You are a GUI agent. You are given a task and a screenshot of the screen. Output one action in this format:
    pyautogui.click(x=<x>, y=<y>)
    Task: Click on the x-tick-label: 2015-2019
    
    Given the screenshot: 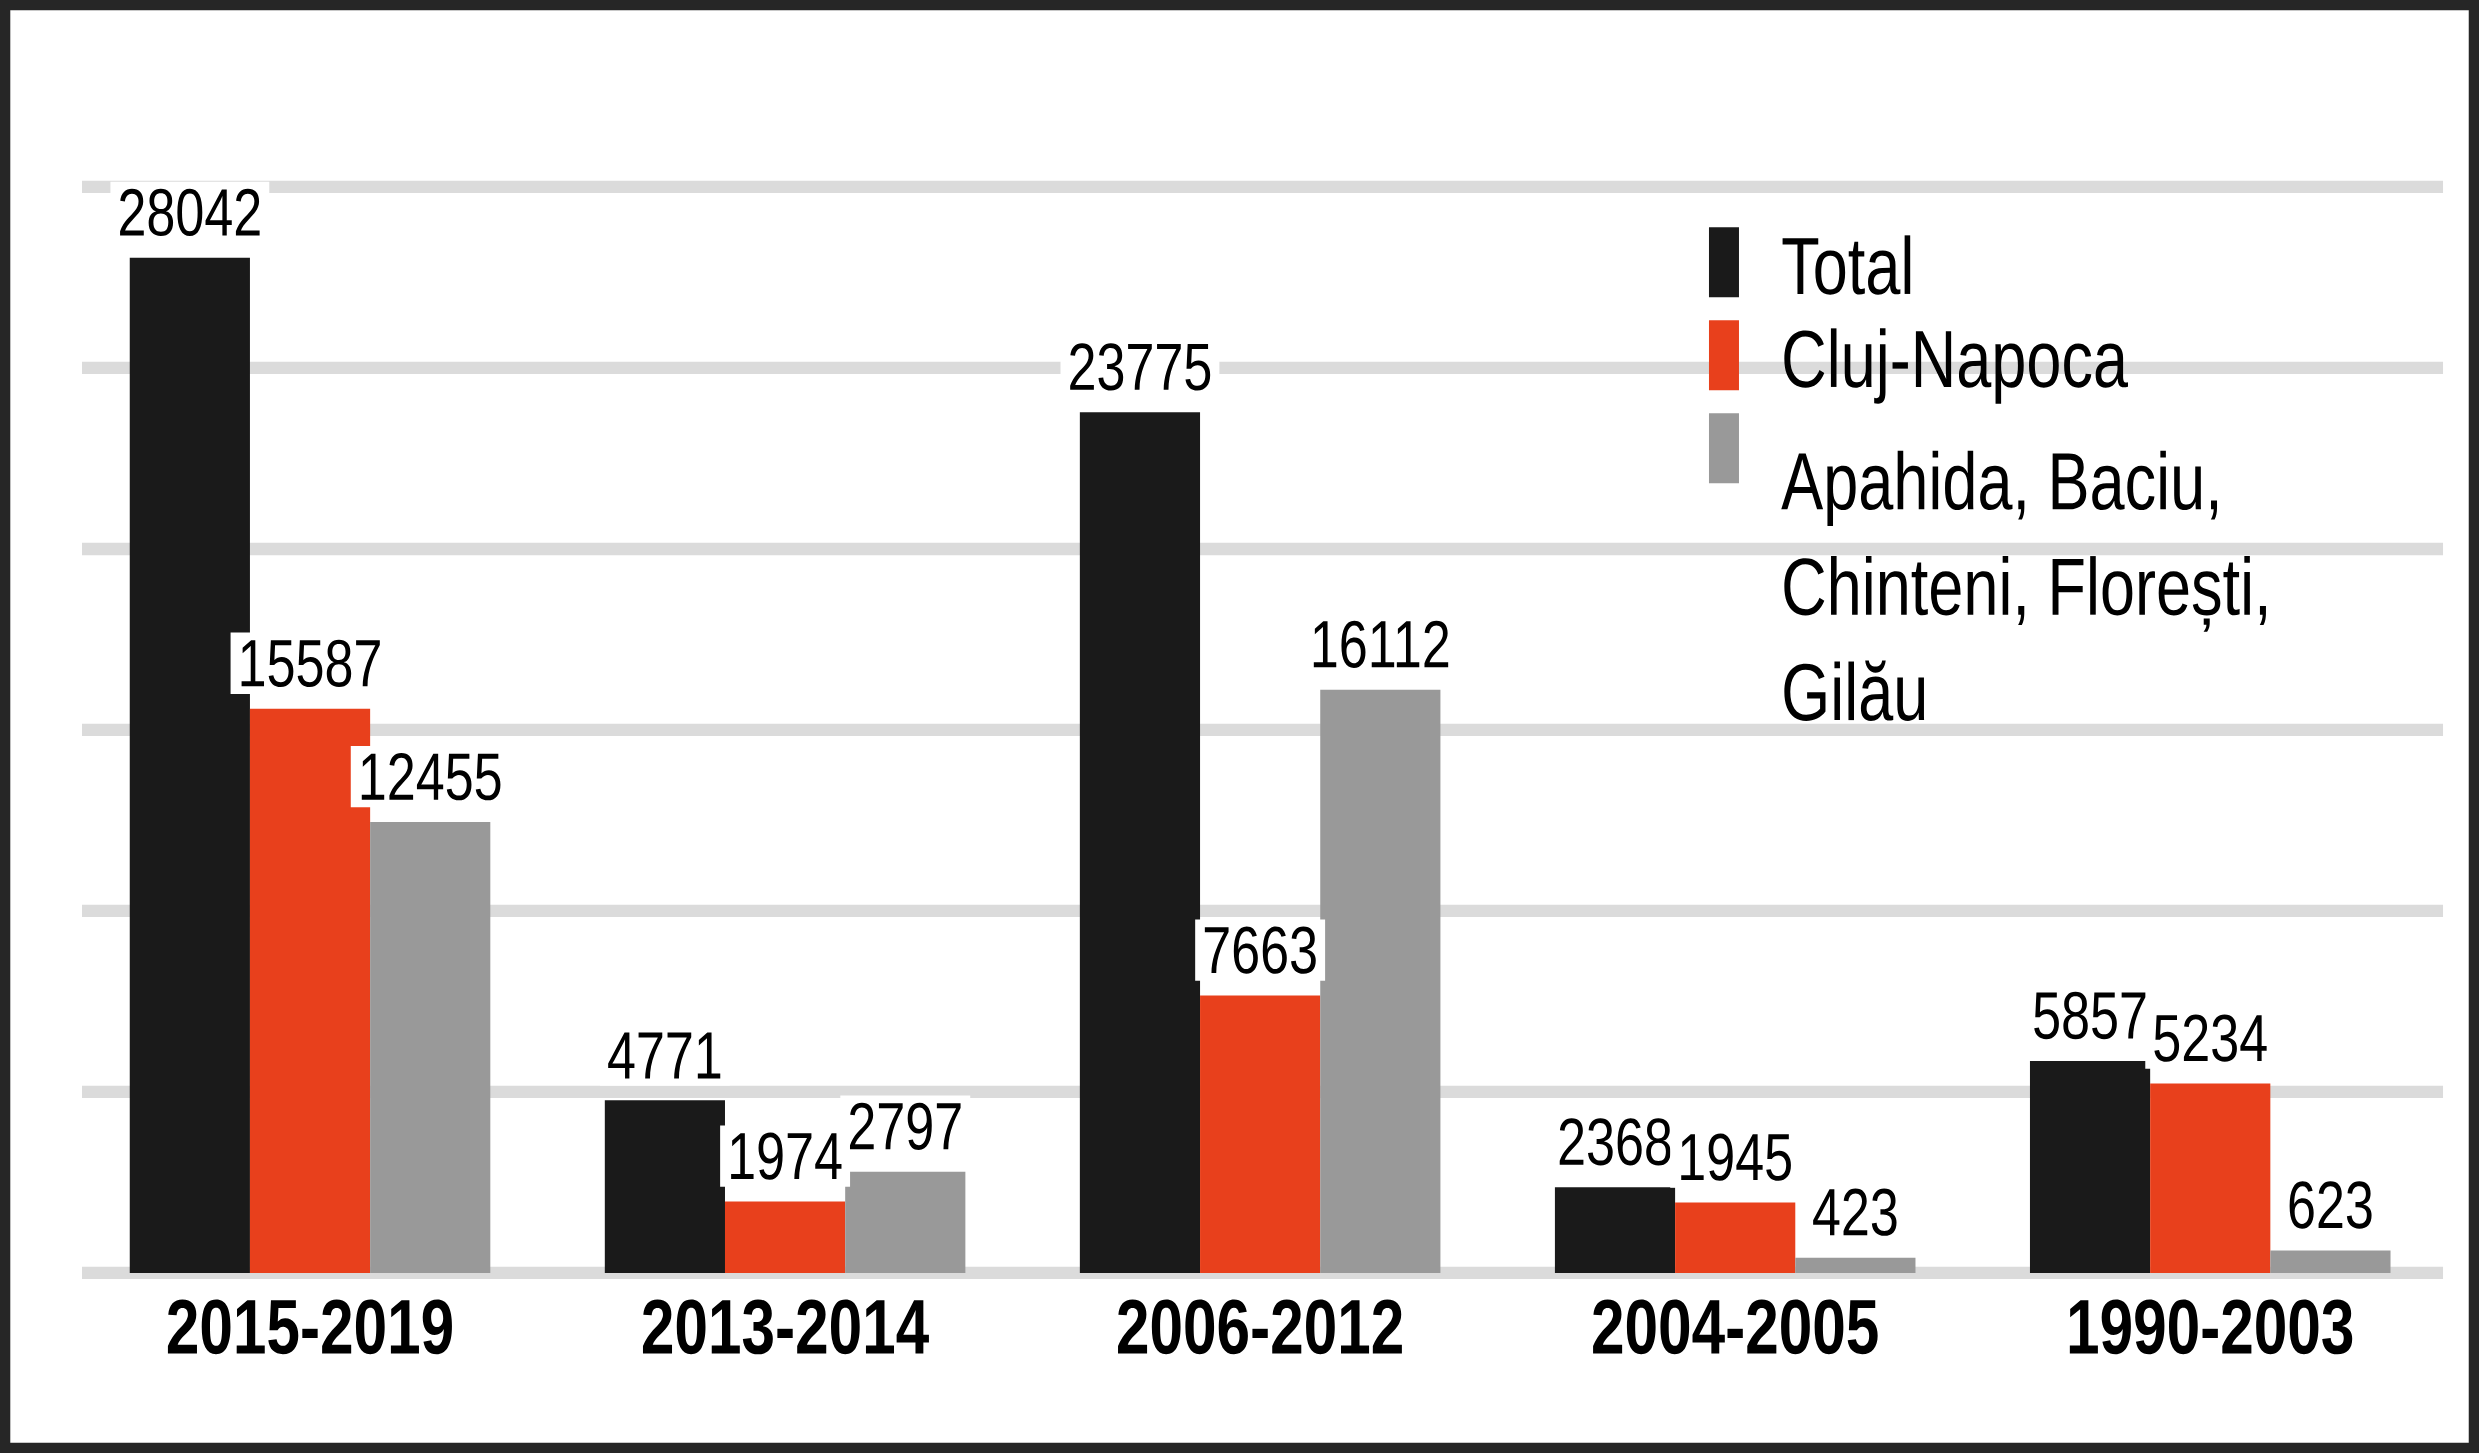 What is the action you would take?
    pyautogui.click(x=309, y=1327)
    